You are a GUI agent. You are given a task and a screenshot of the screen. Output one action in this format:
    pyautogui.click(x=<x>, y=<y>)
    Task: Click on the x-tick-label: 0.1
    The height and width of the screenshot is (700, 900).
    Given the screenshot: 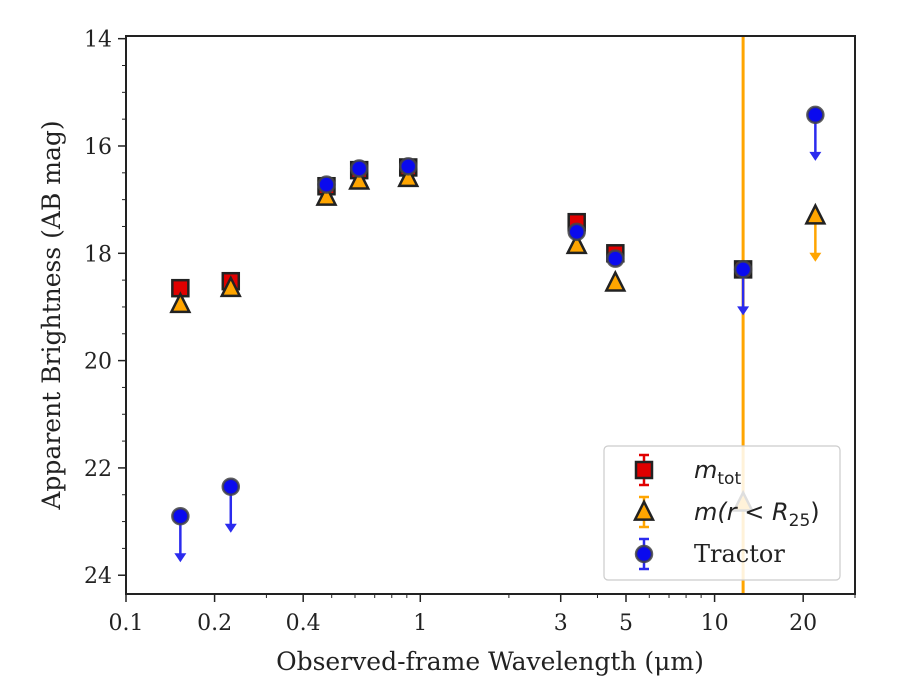 What is the action you would take?
    pyautogui.click(x=126, y=623)
    